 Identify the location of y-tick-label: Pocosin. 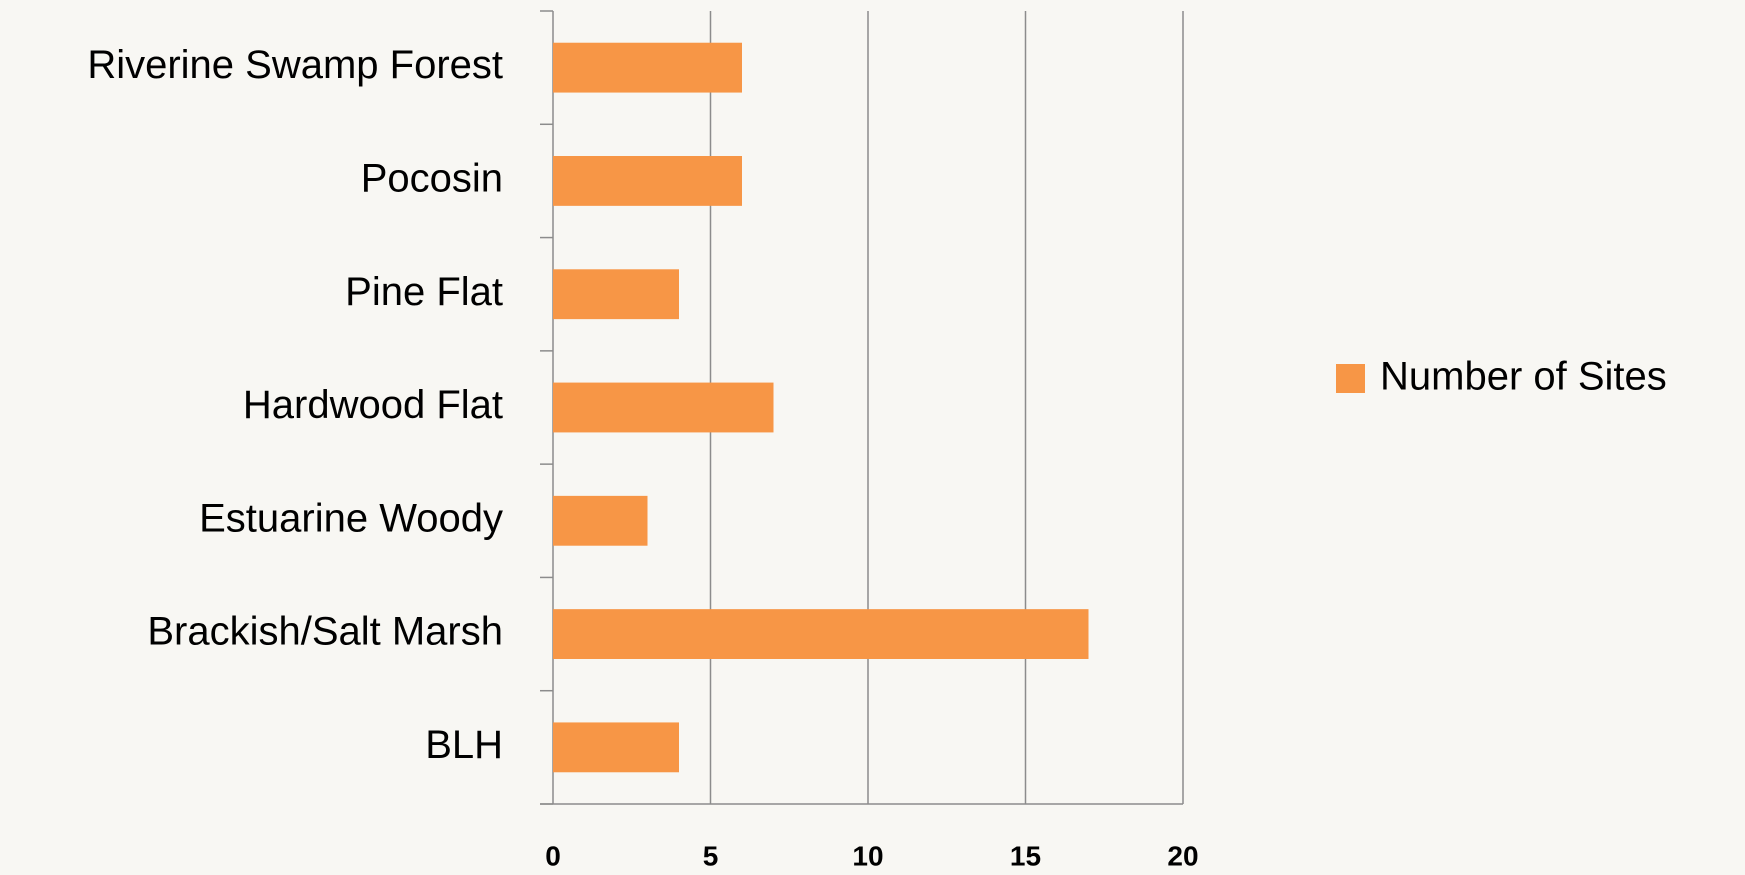
(432, 178).